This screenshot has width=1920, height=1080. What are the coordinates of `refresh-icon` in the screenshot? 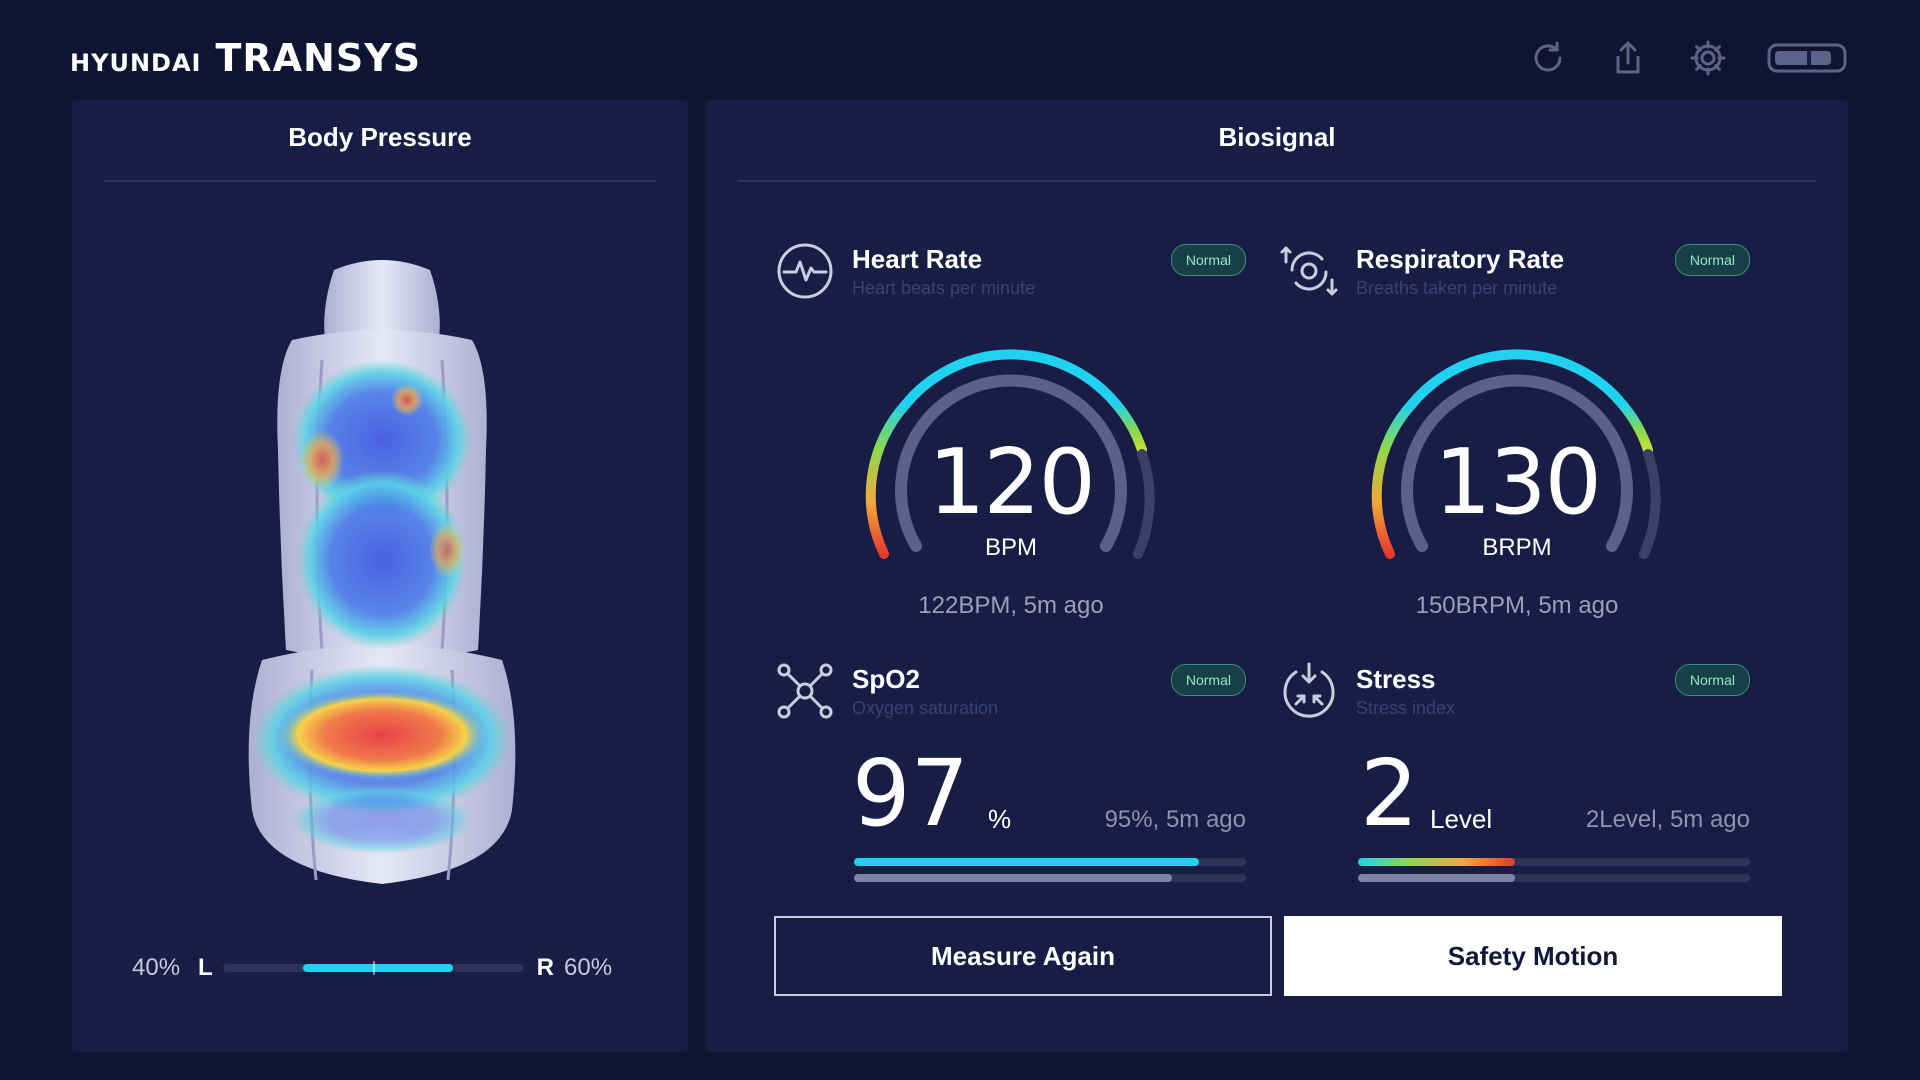 It's located at (1548, 58).